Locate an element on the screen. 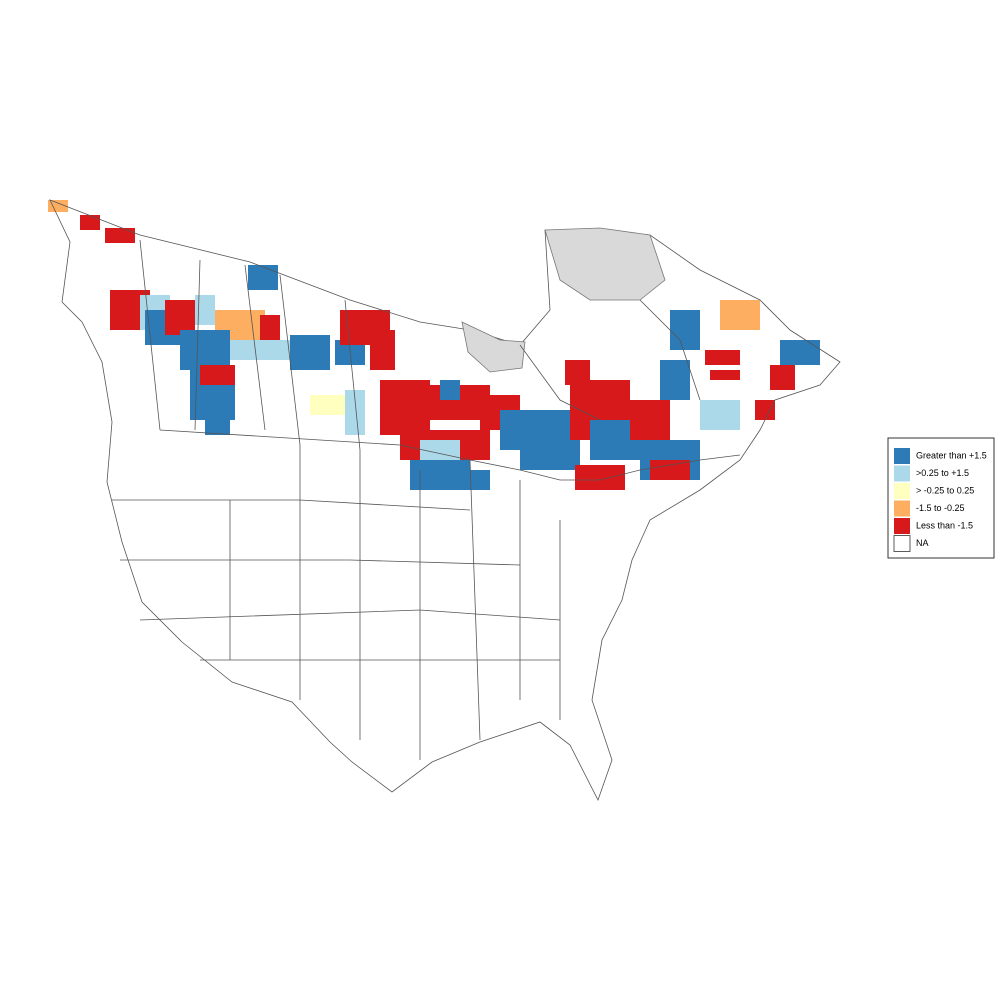  legend-label: Less than -1.5 is located at coordinates (944, 525).